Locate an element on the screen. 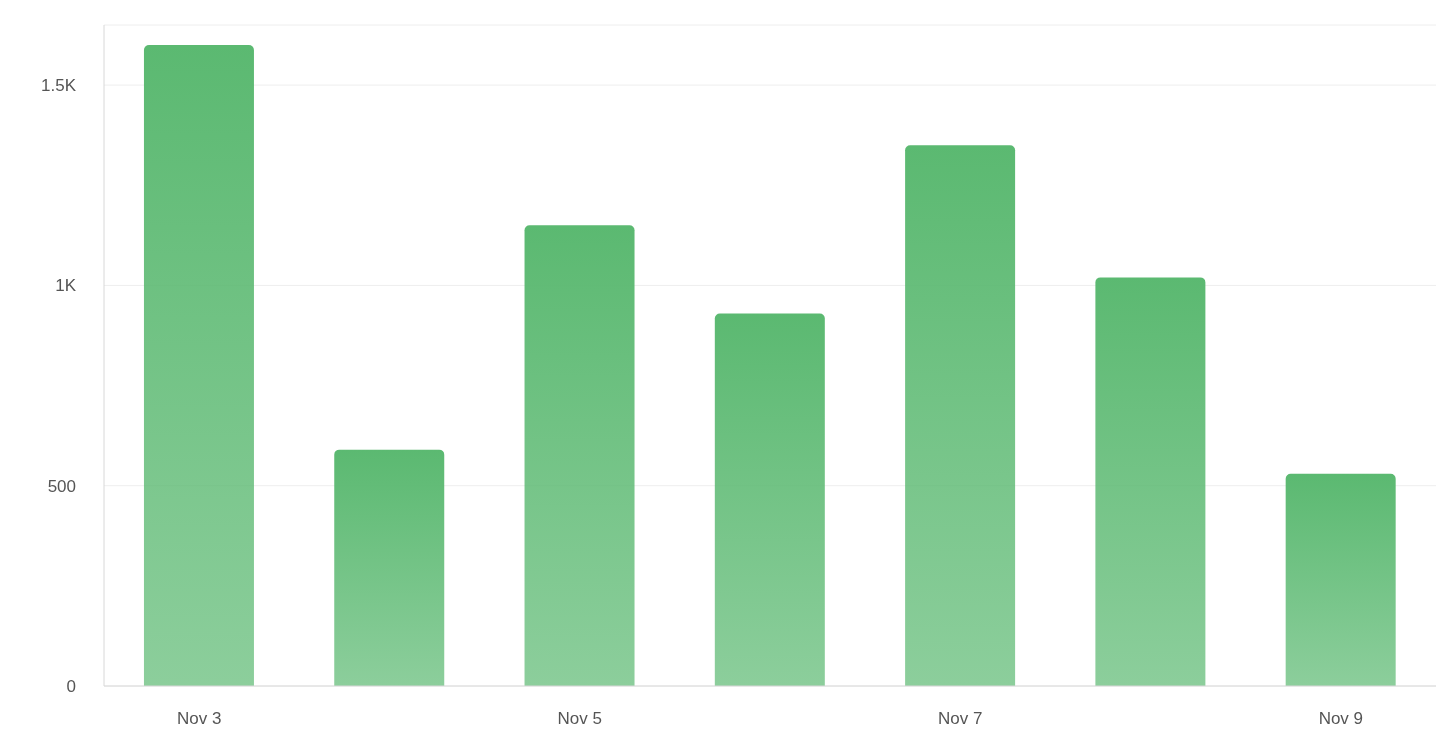  y-tick-label: 1.5K is located at coordinates (59, 86).